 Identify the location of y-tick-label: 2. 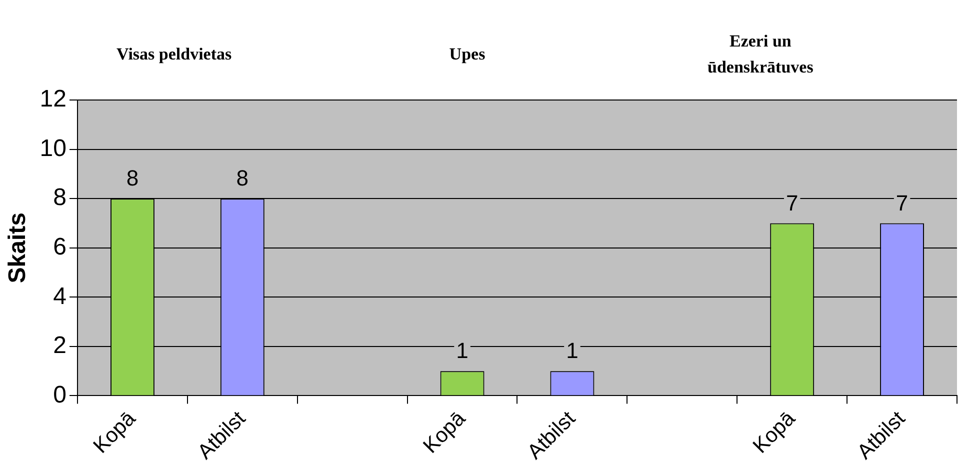
(59, 346).